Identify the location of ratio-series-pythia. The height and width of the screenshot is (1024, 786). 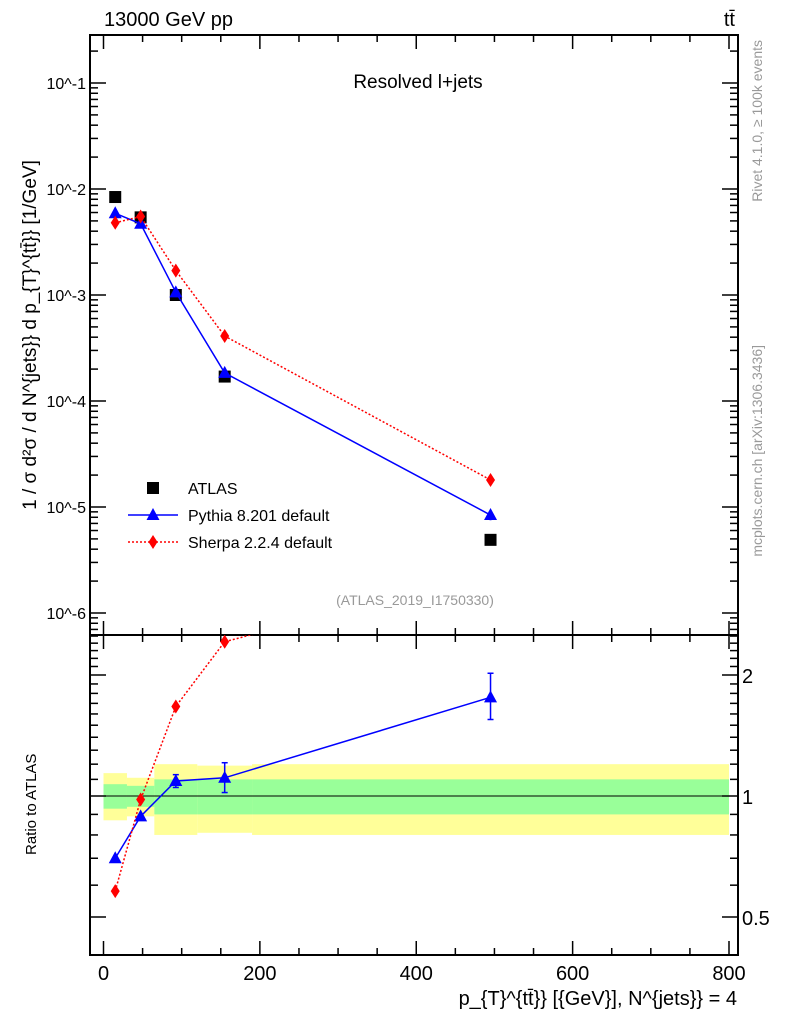
(303, 768).